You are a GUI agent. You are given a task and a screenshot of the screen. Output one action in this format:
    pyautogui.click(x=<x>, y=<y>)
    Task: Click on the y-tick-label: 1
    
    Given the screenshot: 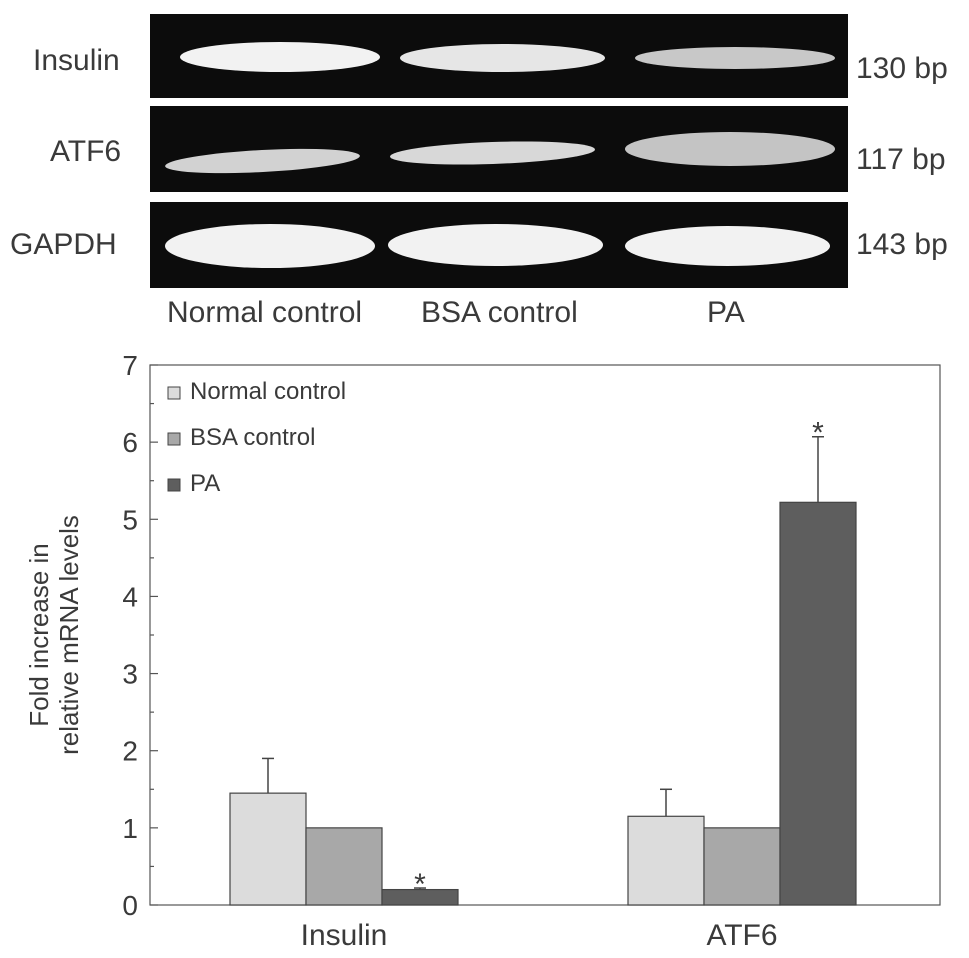 What is the action you would take?
    pyautogui.click(x=130, y=828)
    